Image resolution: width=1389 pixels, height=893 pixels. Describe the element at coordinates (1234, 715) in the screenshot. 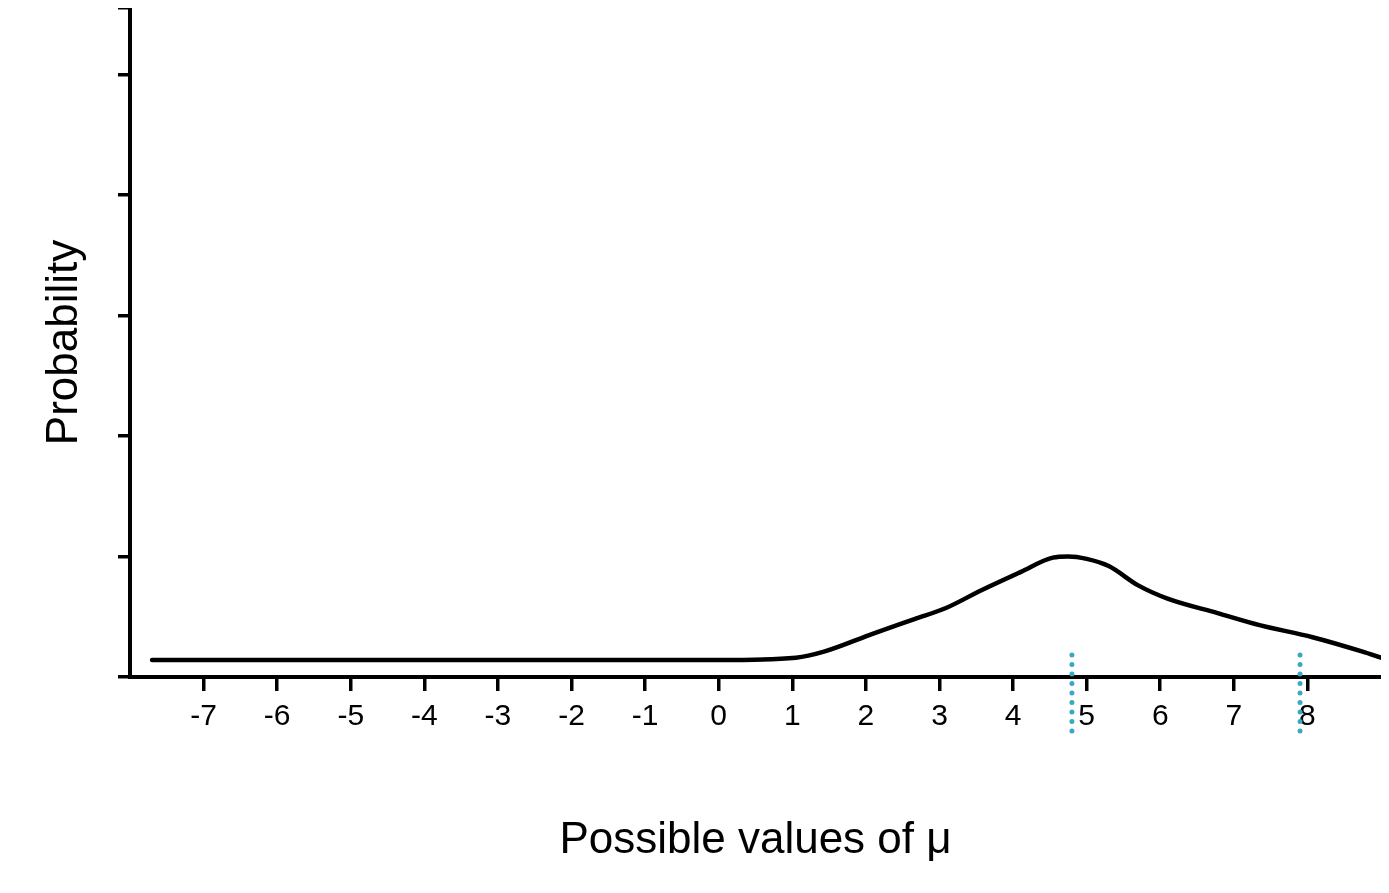

I see `x-tick-label: 7` at that location.